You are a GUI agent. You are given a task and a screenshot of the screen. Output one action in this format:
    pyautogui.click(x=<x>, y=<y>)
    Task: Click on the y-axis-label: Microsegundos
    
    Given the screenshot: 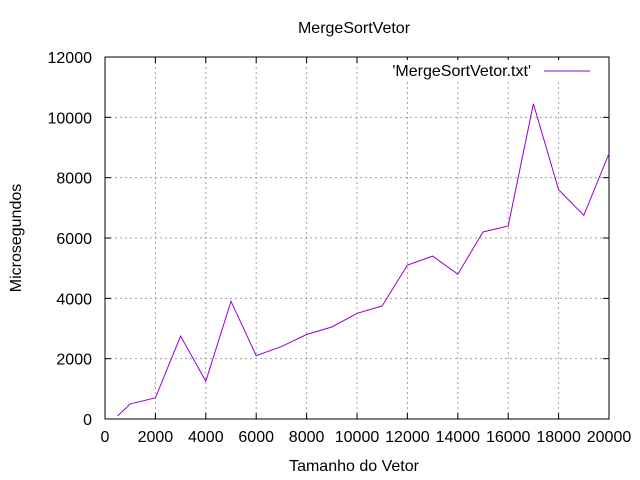 What is the action you would take?
    pyautogui.click(x=16, y=238)
    